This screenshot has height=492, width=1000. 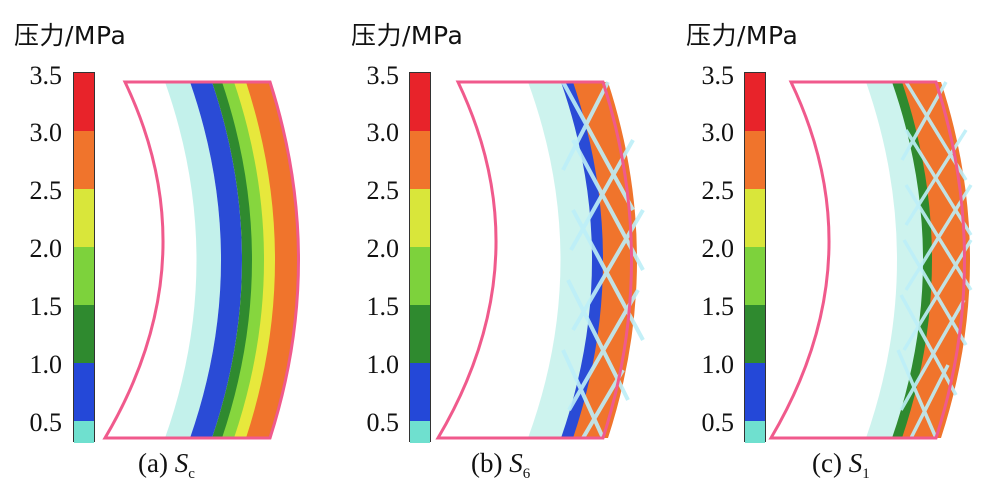 I want to click on caption-c: (c) S1, so click(x=841, y=465).